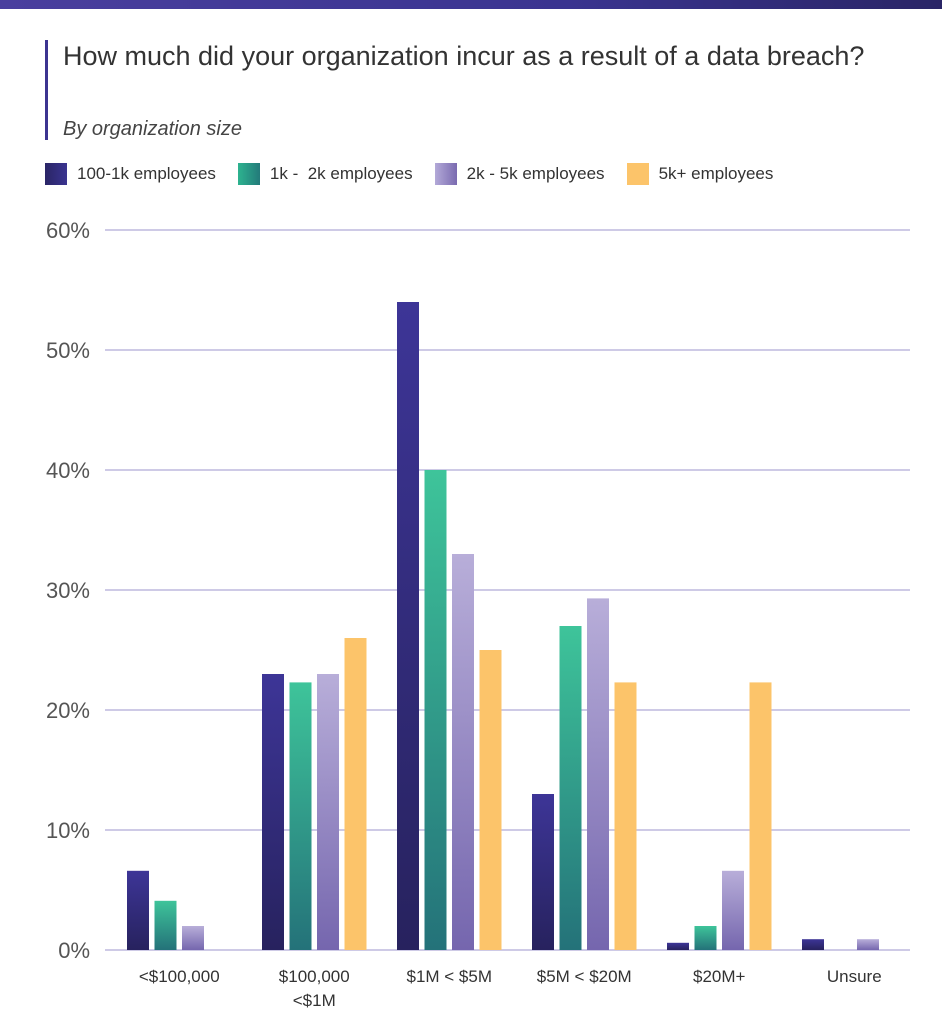 Image resolution: width=942 pixels, height=1024 pixels. Describe the element at coordinates (719, 976) in the screenshot. I see `x-tick-label: $20M+` at that location.